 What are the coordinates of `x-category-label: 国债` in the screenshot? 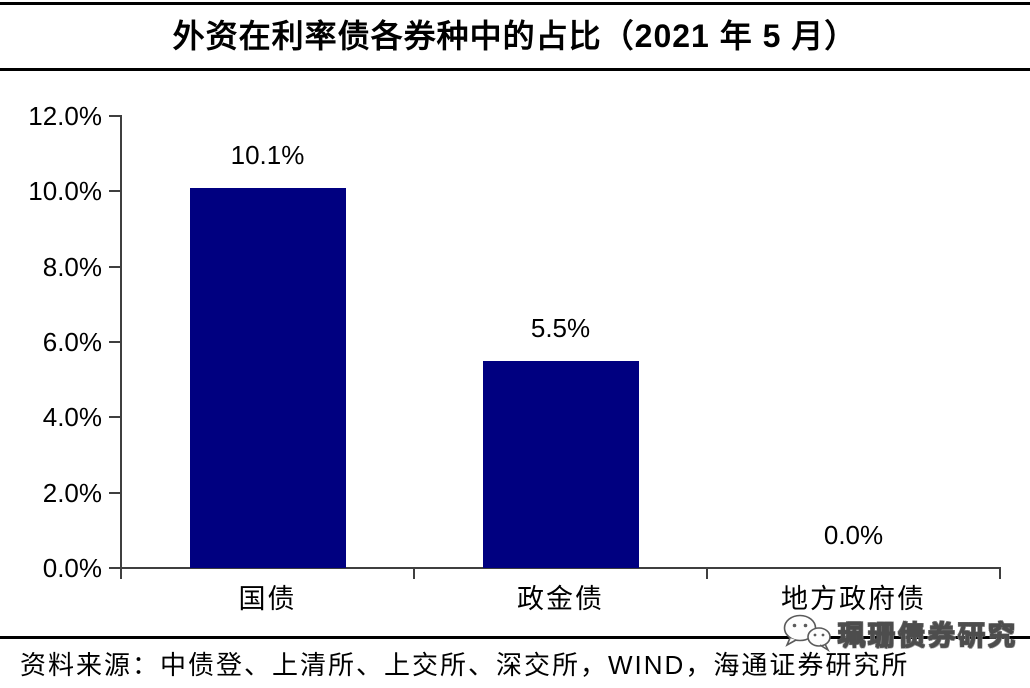 It's located at (267, 599).